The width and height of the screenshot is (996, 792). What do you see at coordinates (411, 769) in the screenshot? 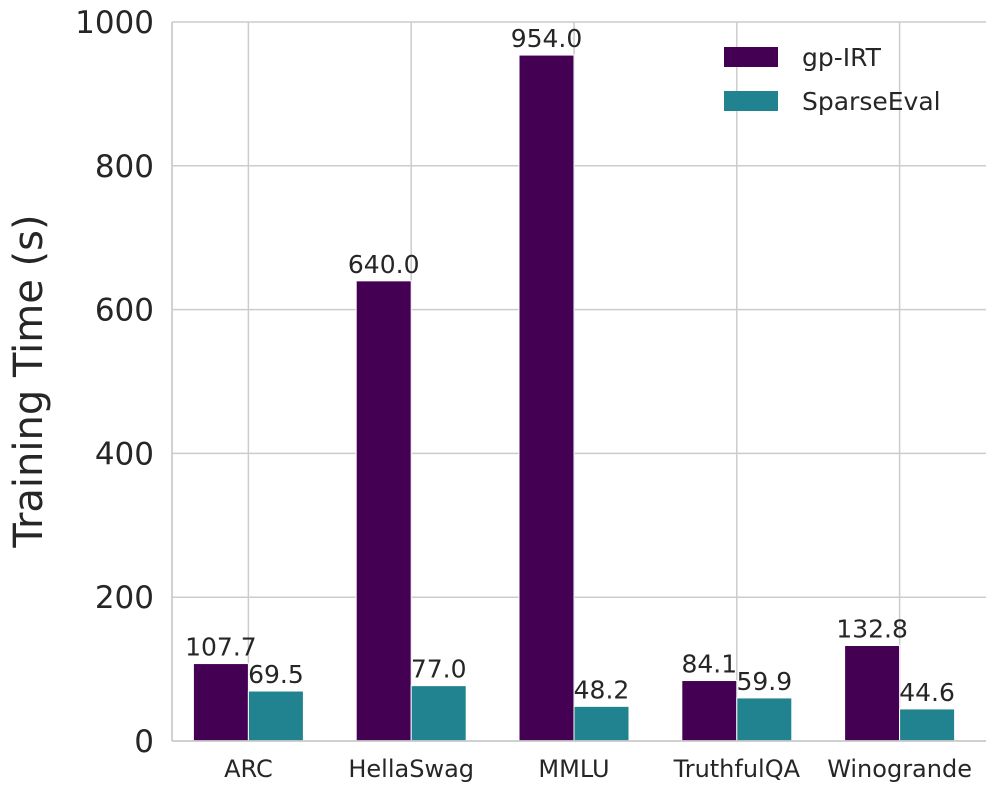
I see `x-tick-label: HellaSwag` at bounding box center [411, 769].